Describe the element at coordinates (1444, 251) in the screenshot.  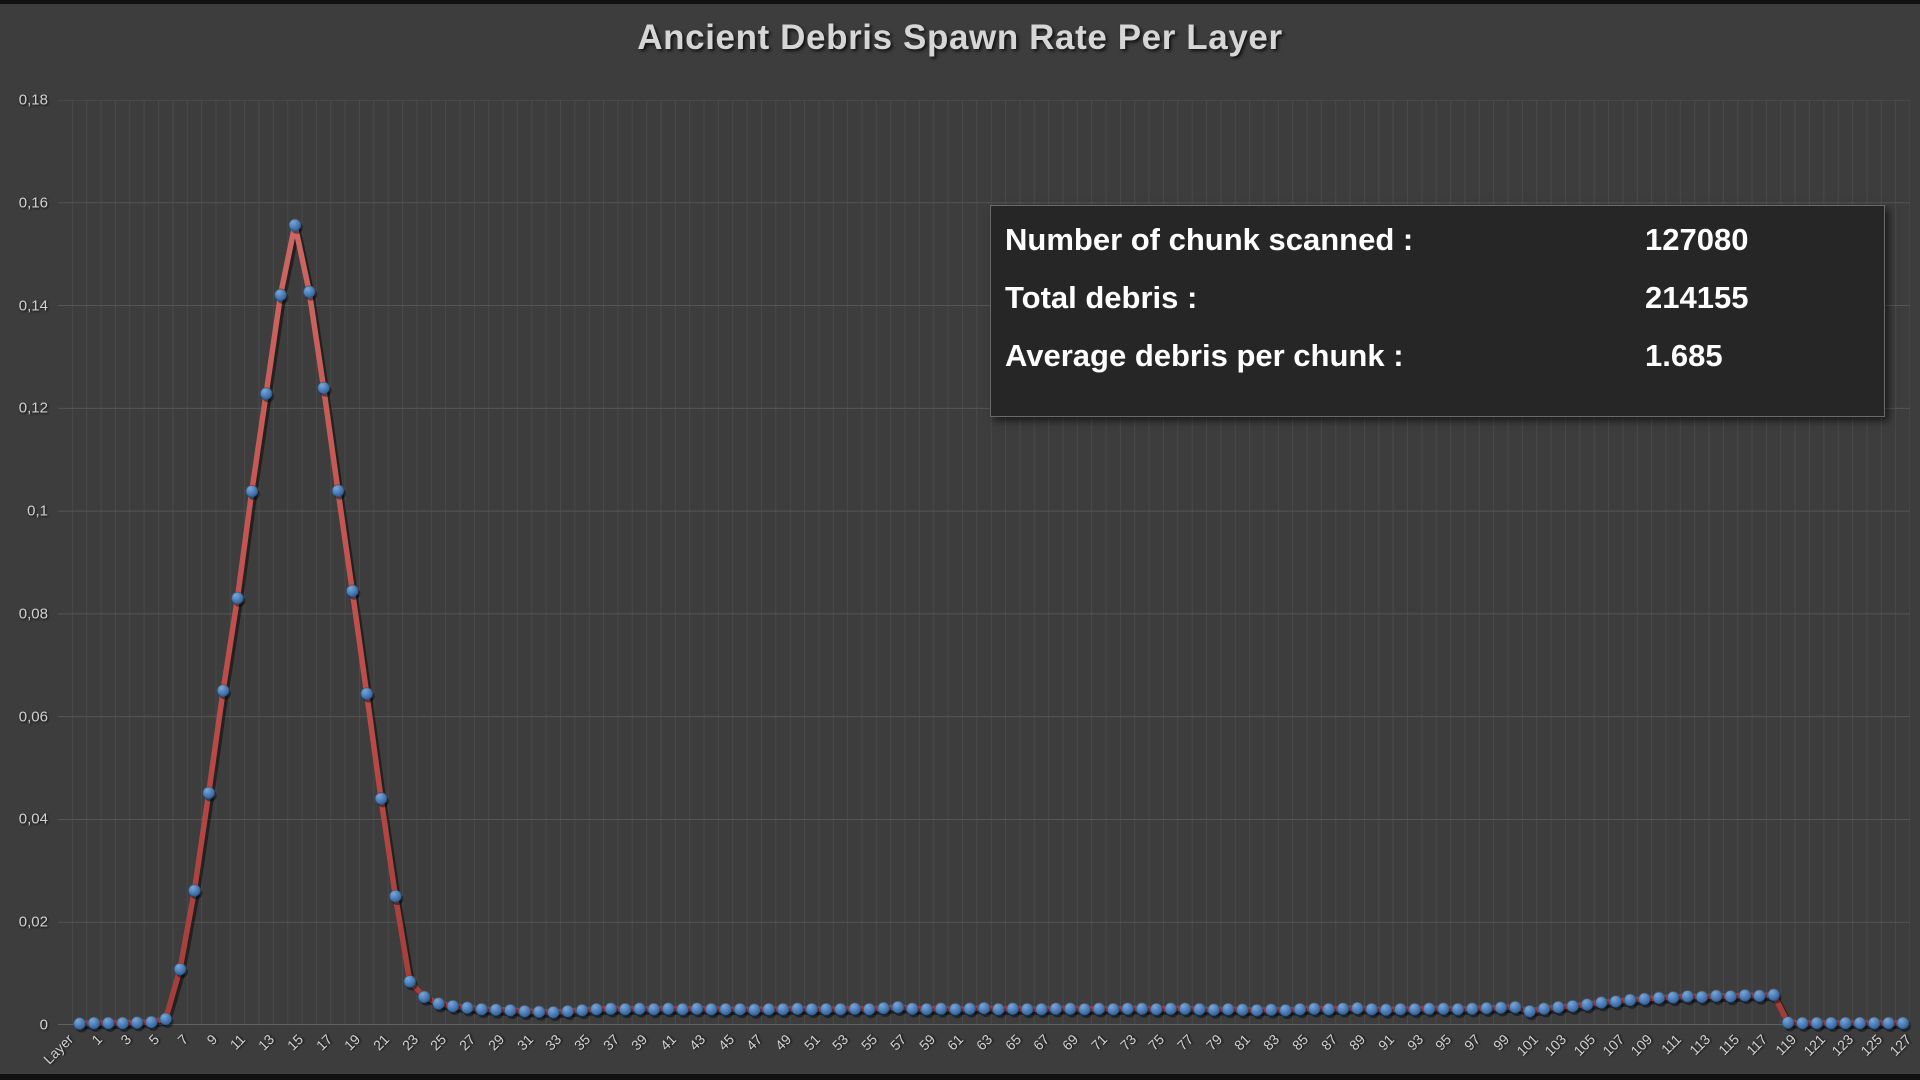
I see `stat-row-chunks: Number of chunk scanned : 127080` at that location.